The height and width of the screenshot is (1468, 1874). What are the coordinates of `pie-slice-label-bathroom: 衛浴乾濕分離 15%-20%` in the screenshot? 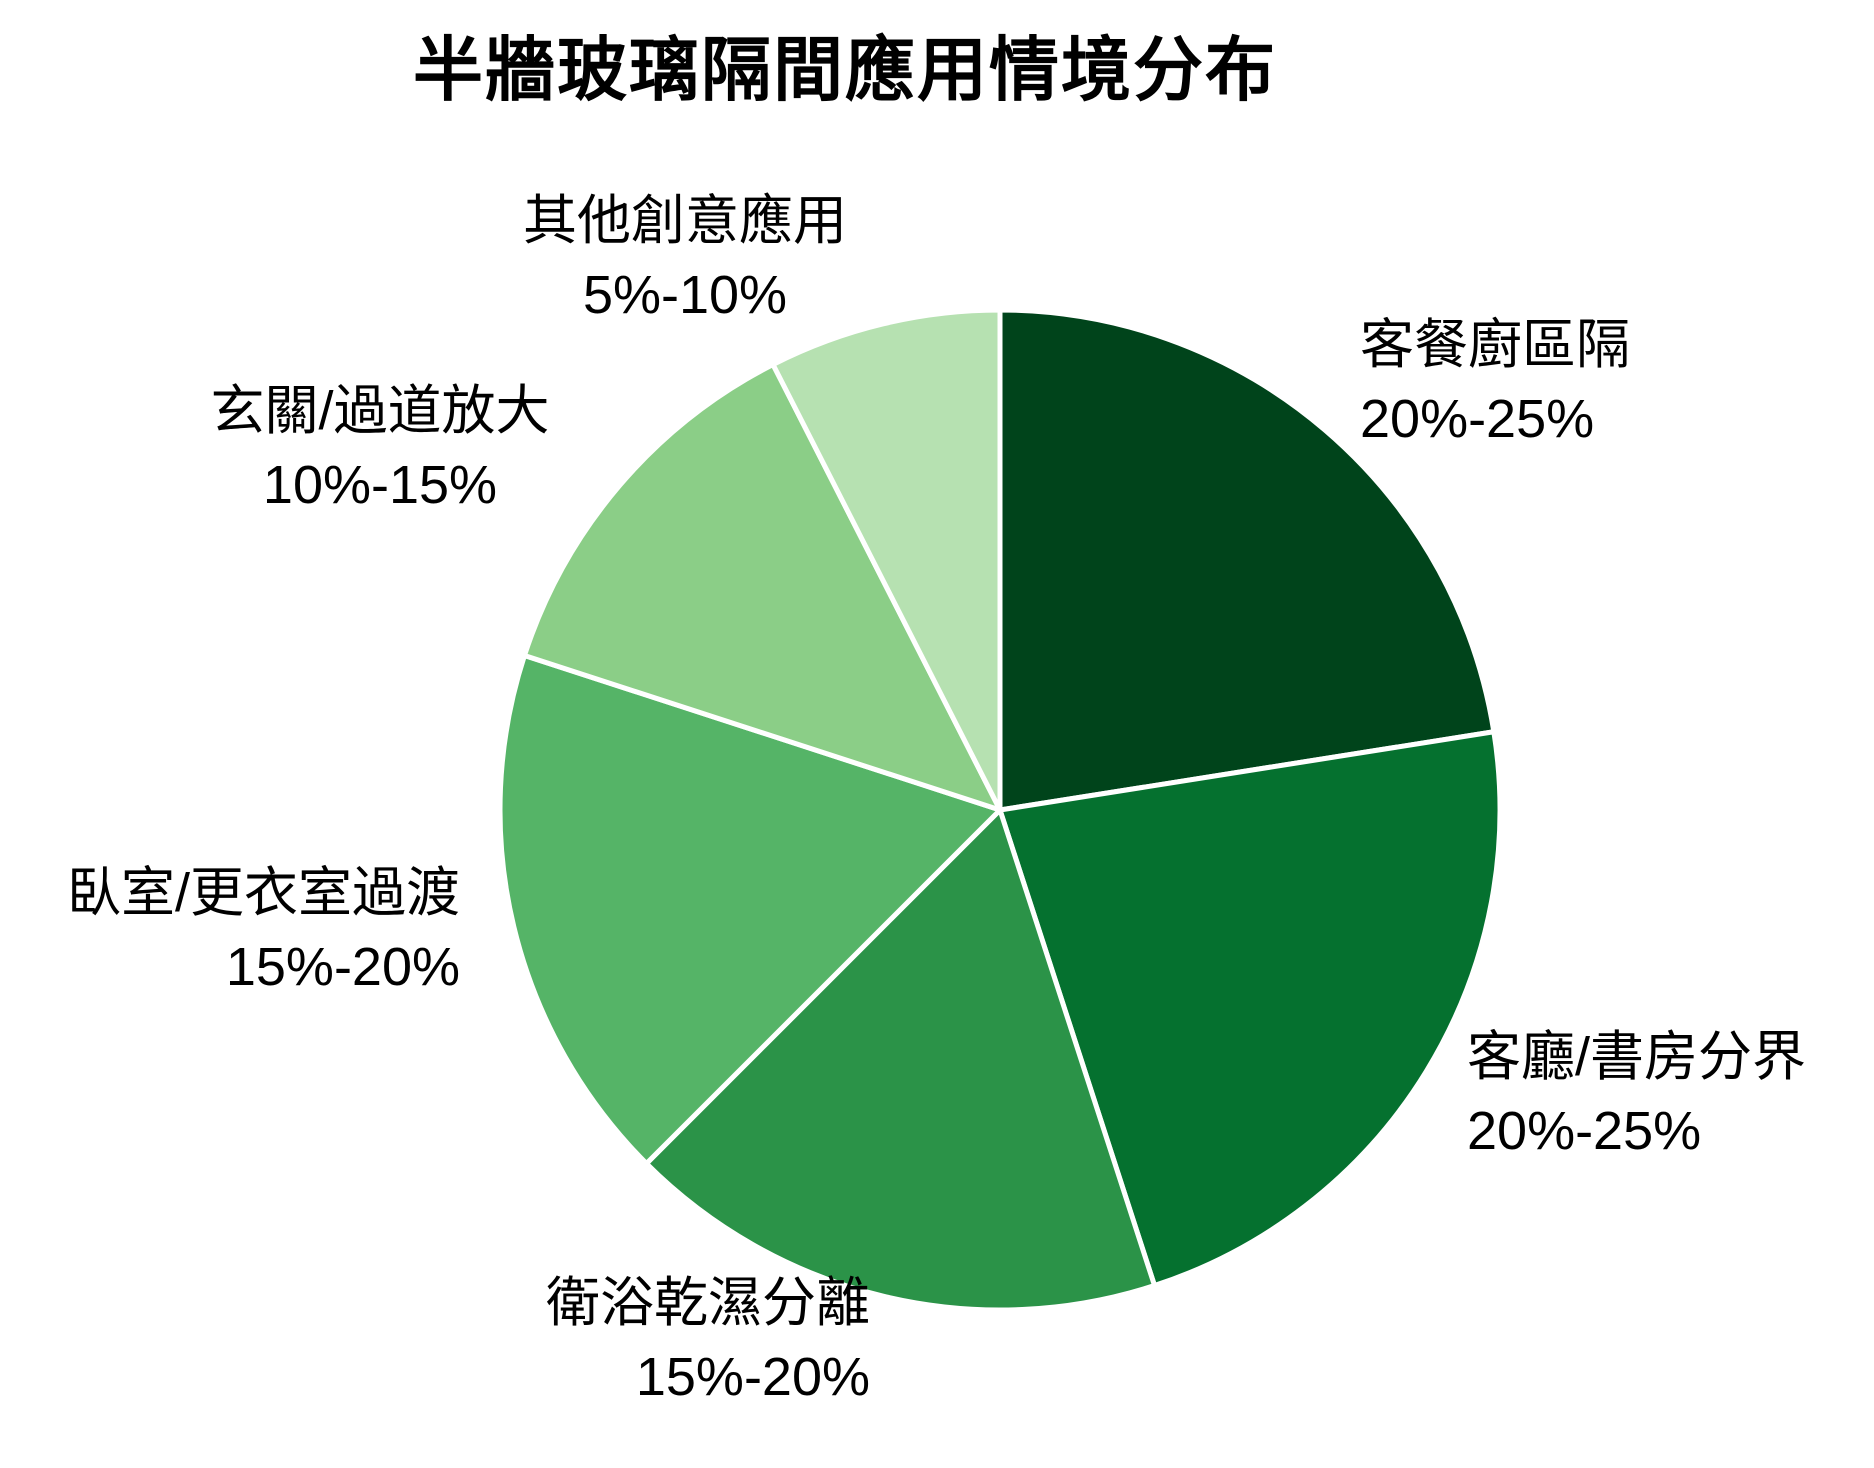 It's located at (708, 1340).